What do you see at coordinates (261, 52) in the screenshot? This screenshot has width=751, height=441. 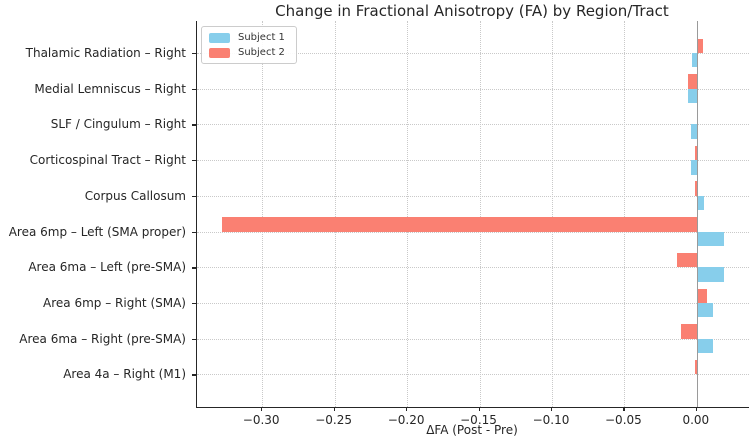 I see `legend-label-subject-2: Subject 2` at bounding box center [261, 52].